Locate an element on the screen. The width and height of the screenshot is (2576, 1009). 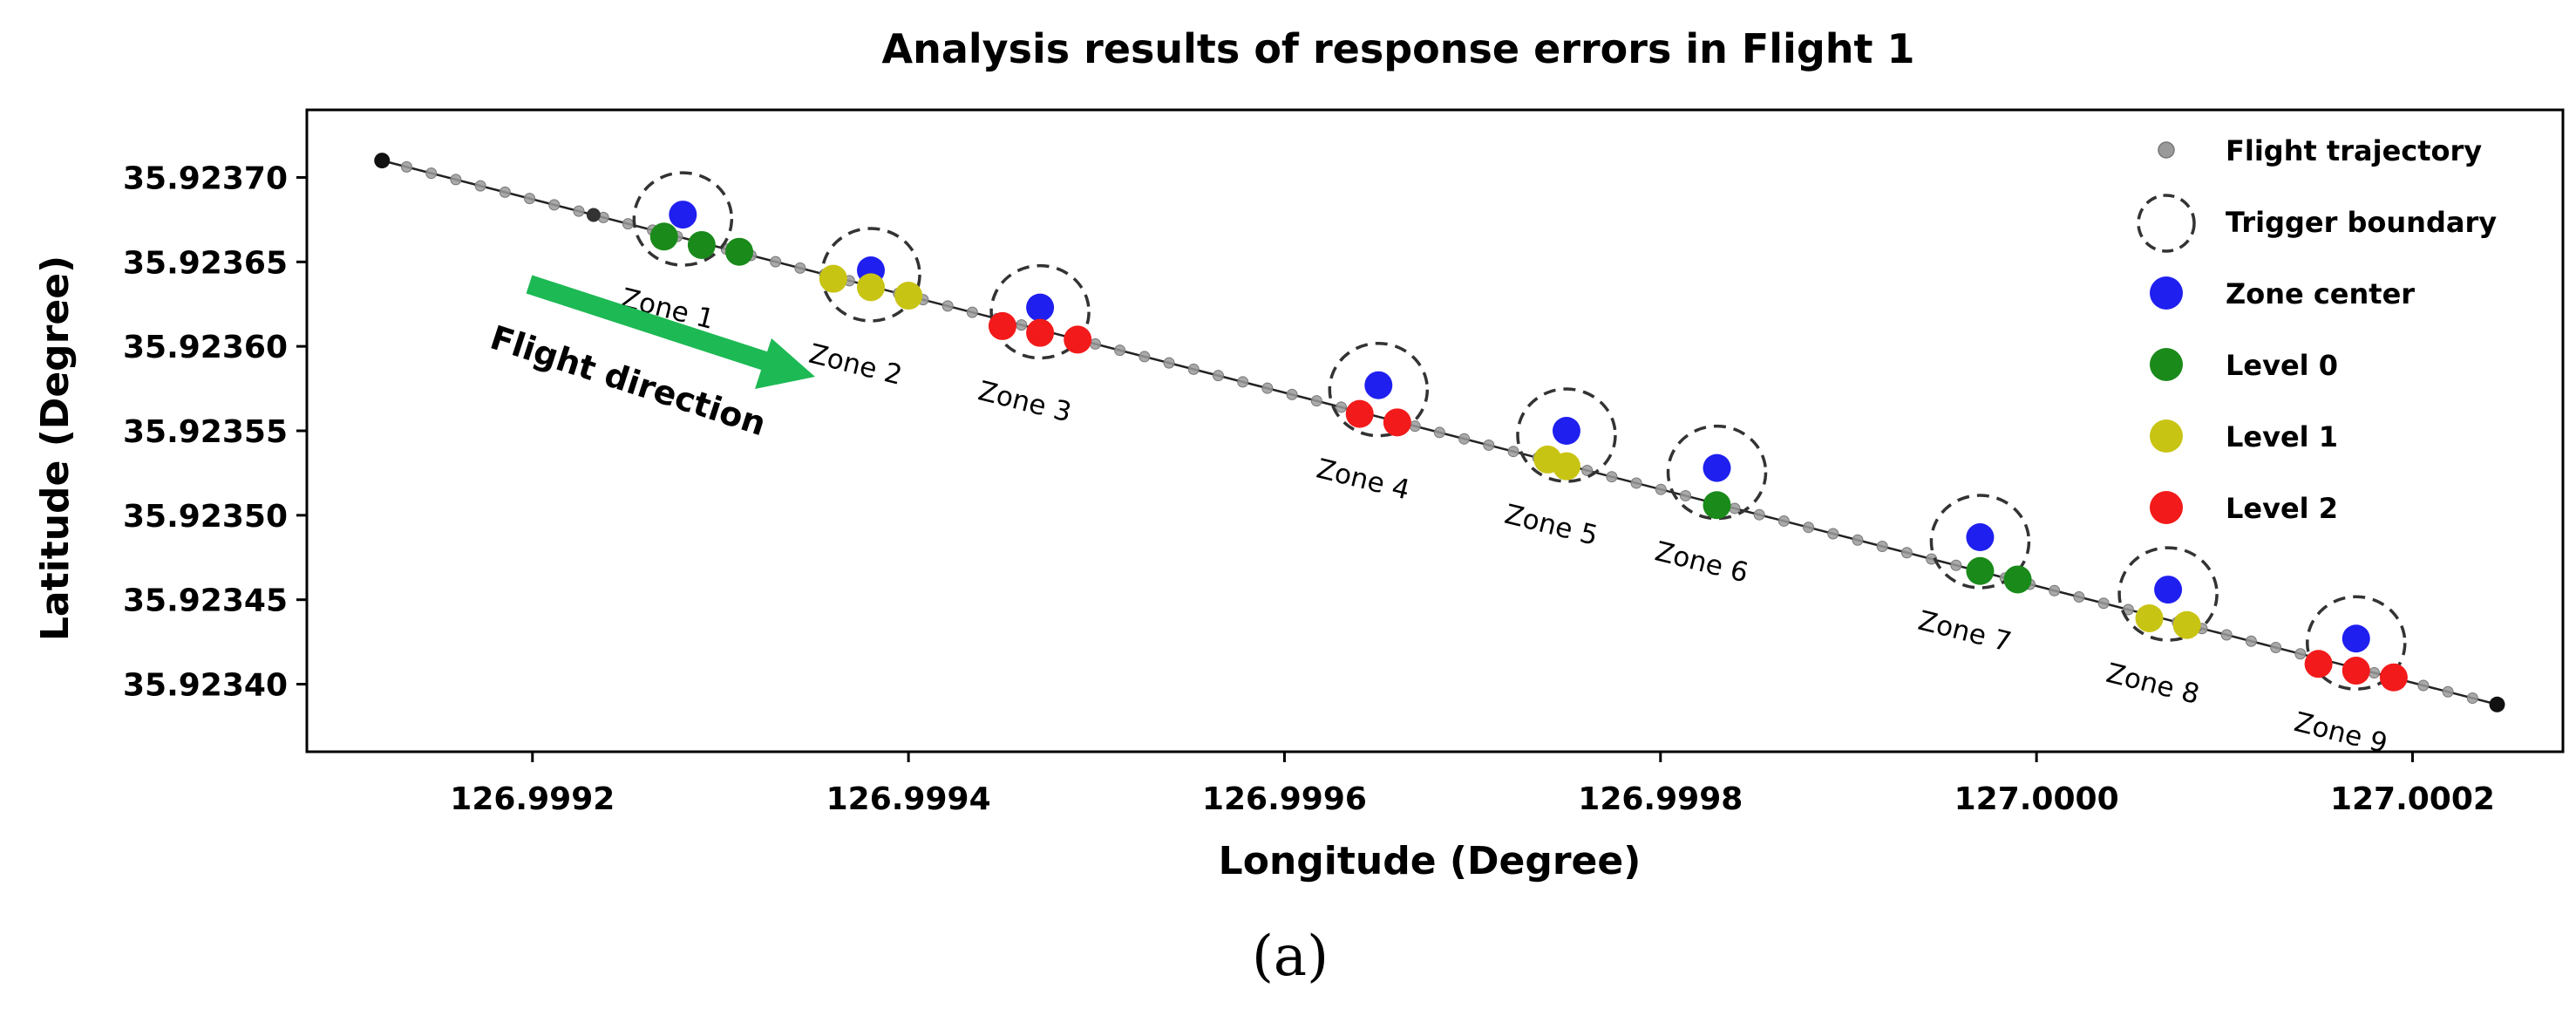
zone-5-trigger-boundary is located at coordinates (1566, 435).